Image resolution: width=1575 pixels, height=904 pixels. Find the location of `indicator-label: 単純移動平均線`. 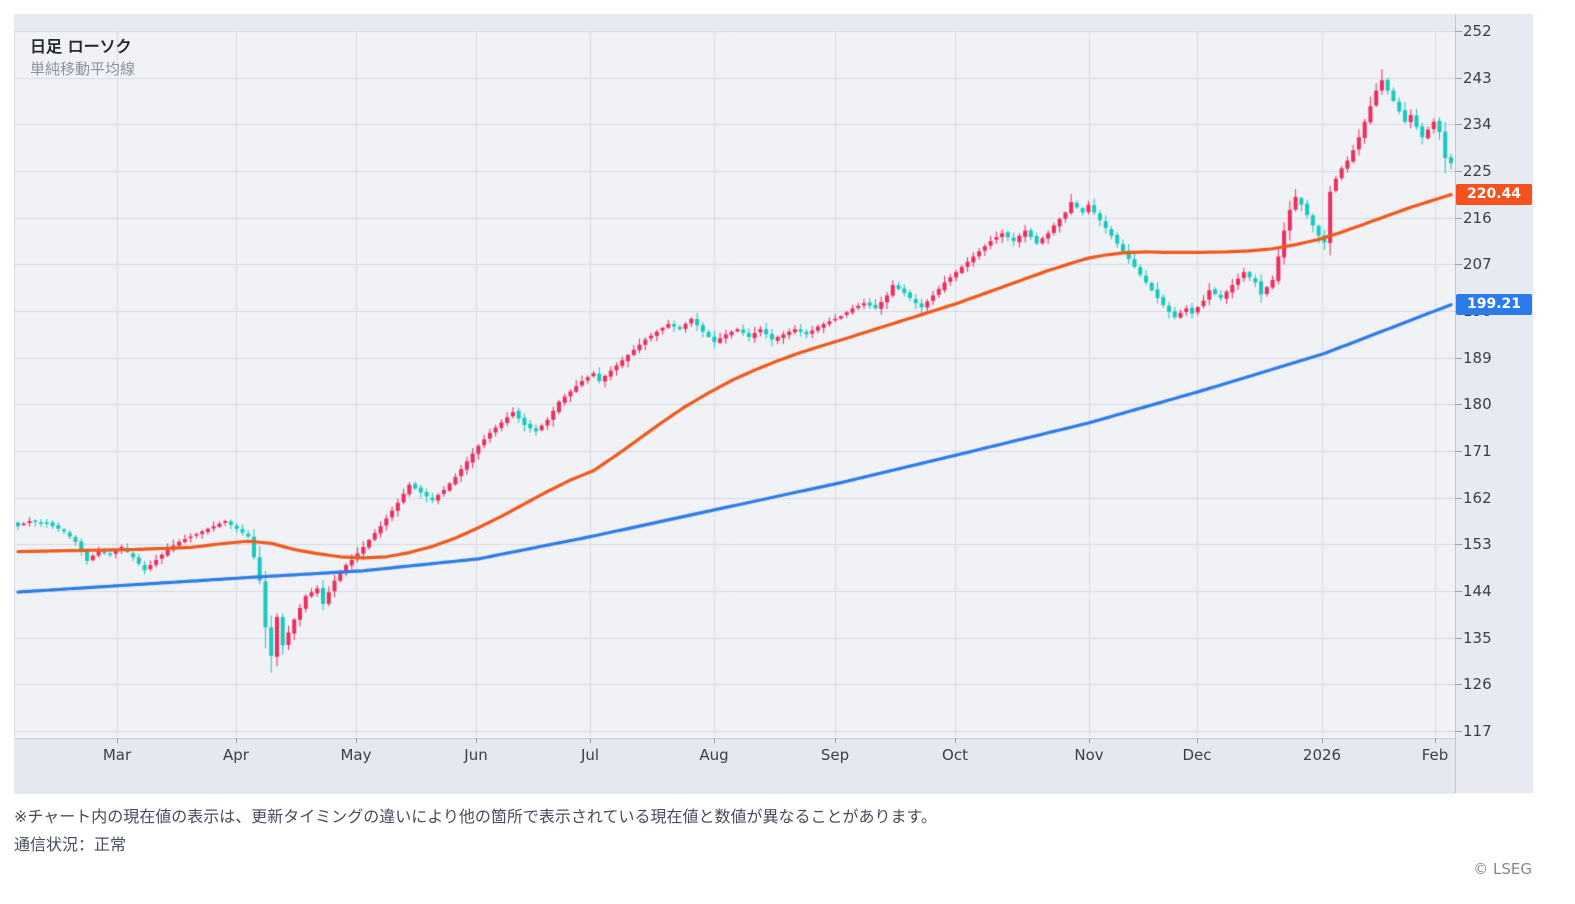

indicator-label: 単純移動平均線 is located at coordinates (83, 69).